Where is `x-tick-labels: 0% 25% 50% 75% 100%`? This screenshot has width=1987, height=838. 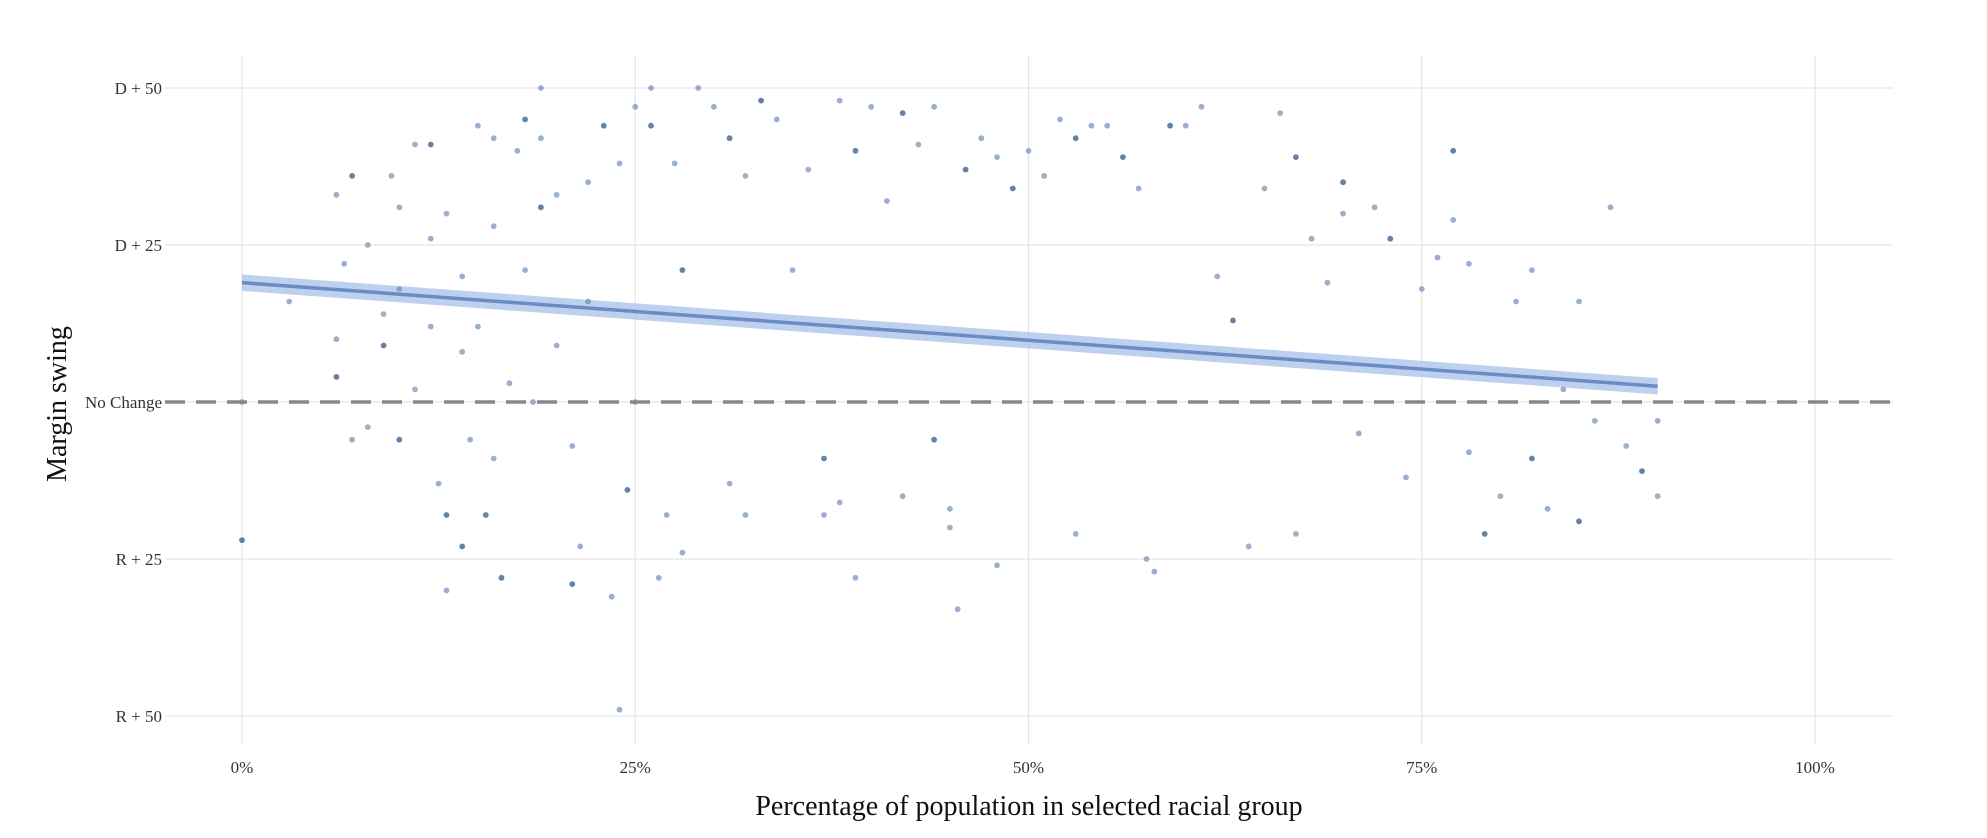
x-tick-labels: 0% 25% 50% 75% 100% is located at coordinates (1033, 767).